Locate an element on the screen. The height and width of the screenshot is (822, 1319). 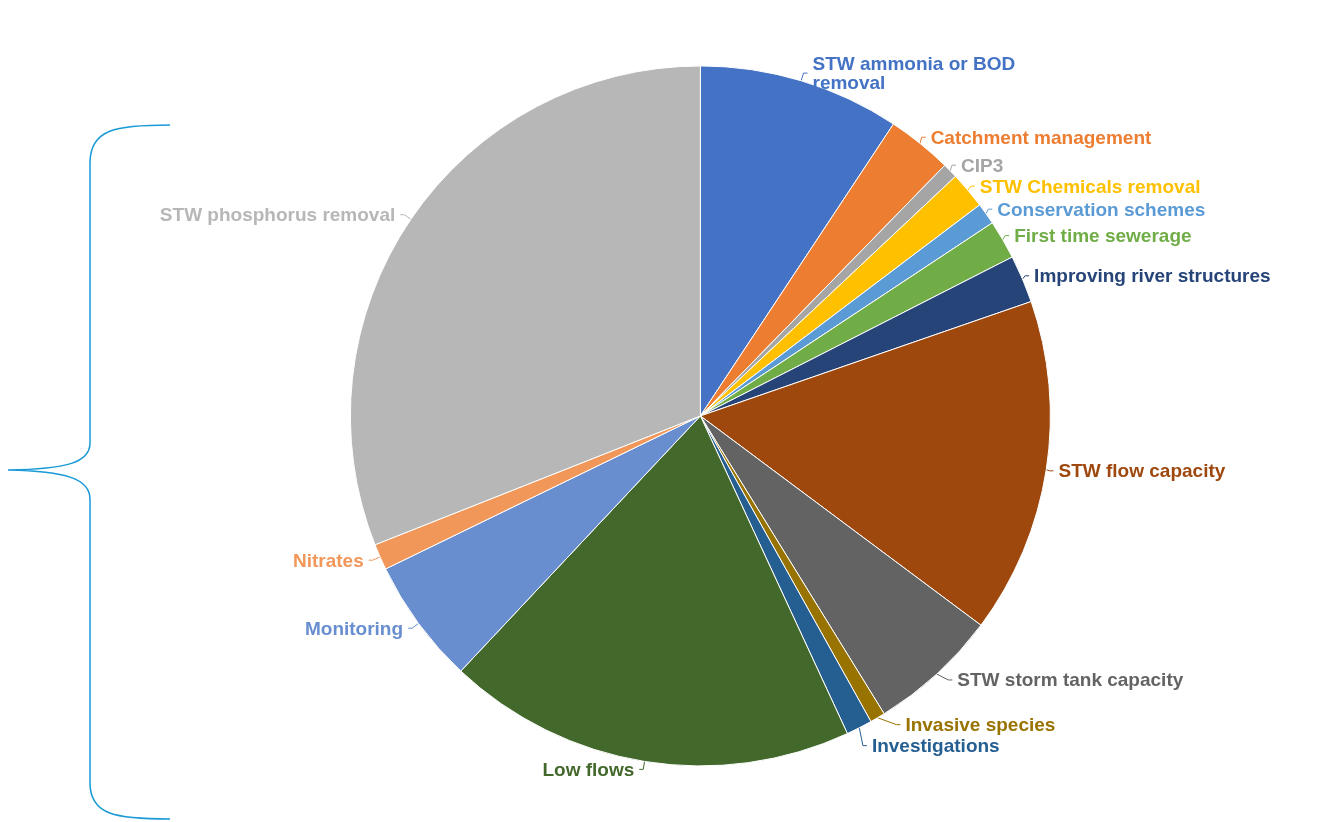
slice-label: Catchment management is located at coordinates (1041, 137).